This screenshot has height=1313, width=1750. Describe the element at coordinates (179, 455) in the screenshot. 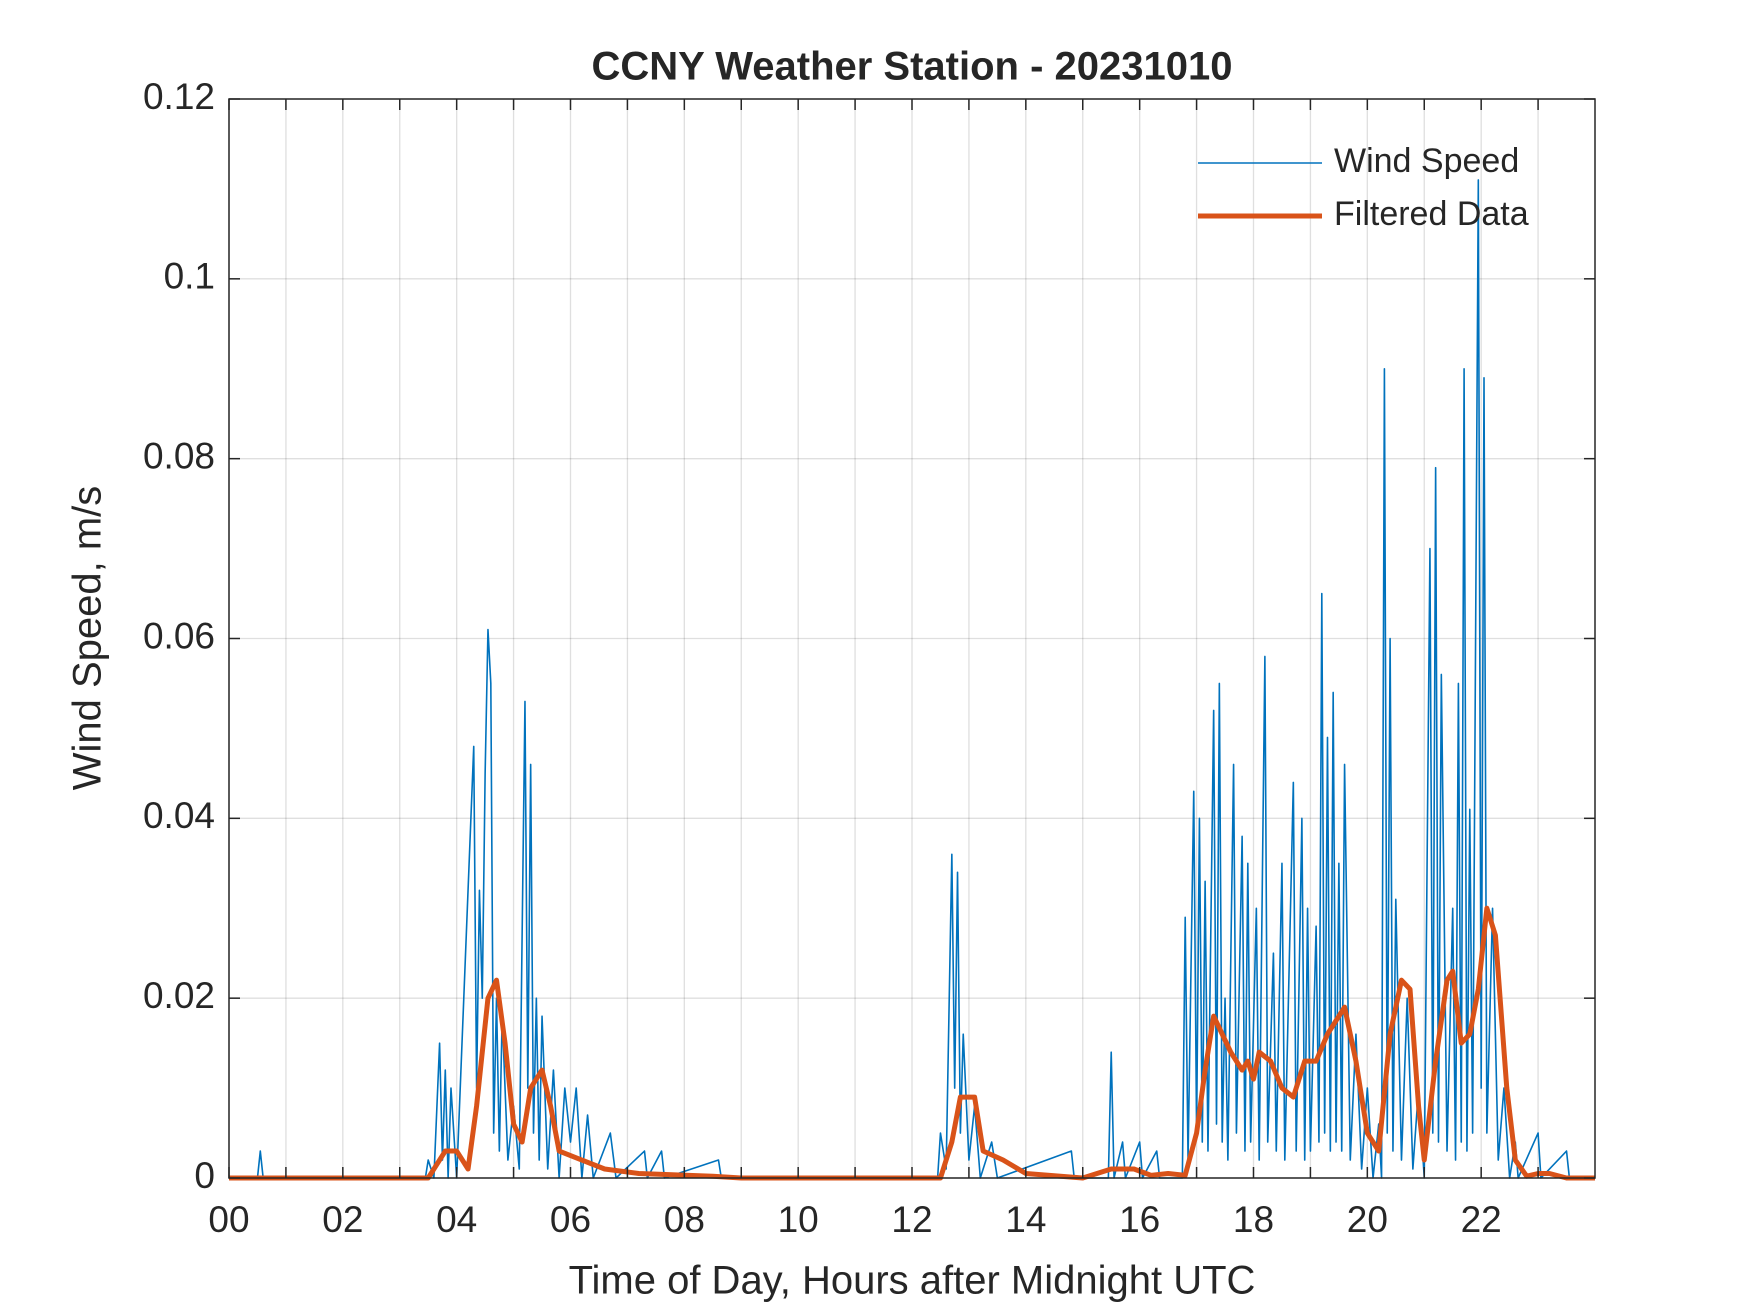

I see `y-tick-label: 0.08` at that location.